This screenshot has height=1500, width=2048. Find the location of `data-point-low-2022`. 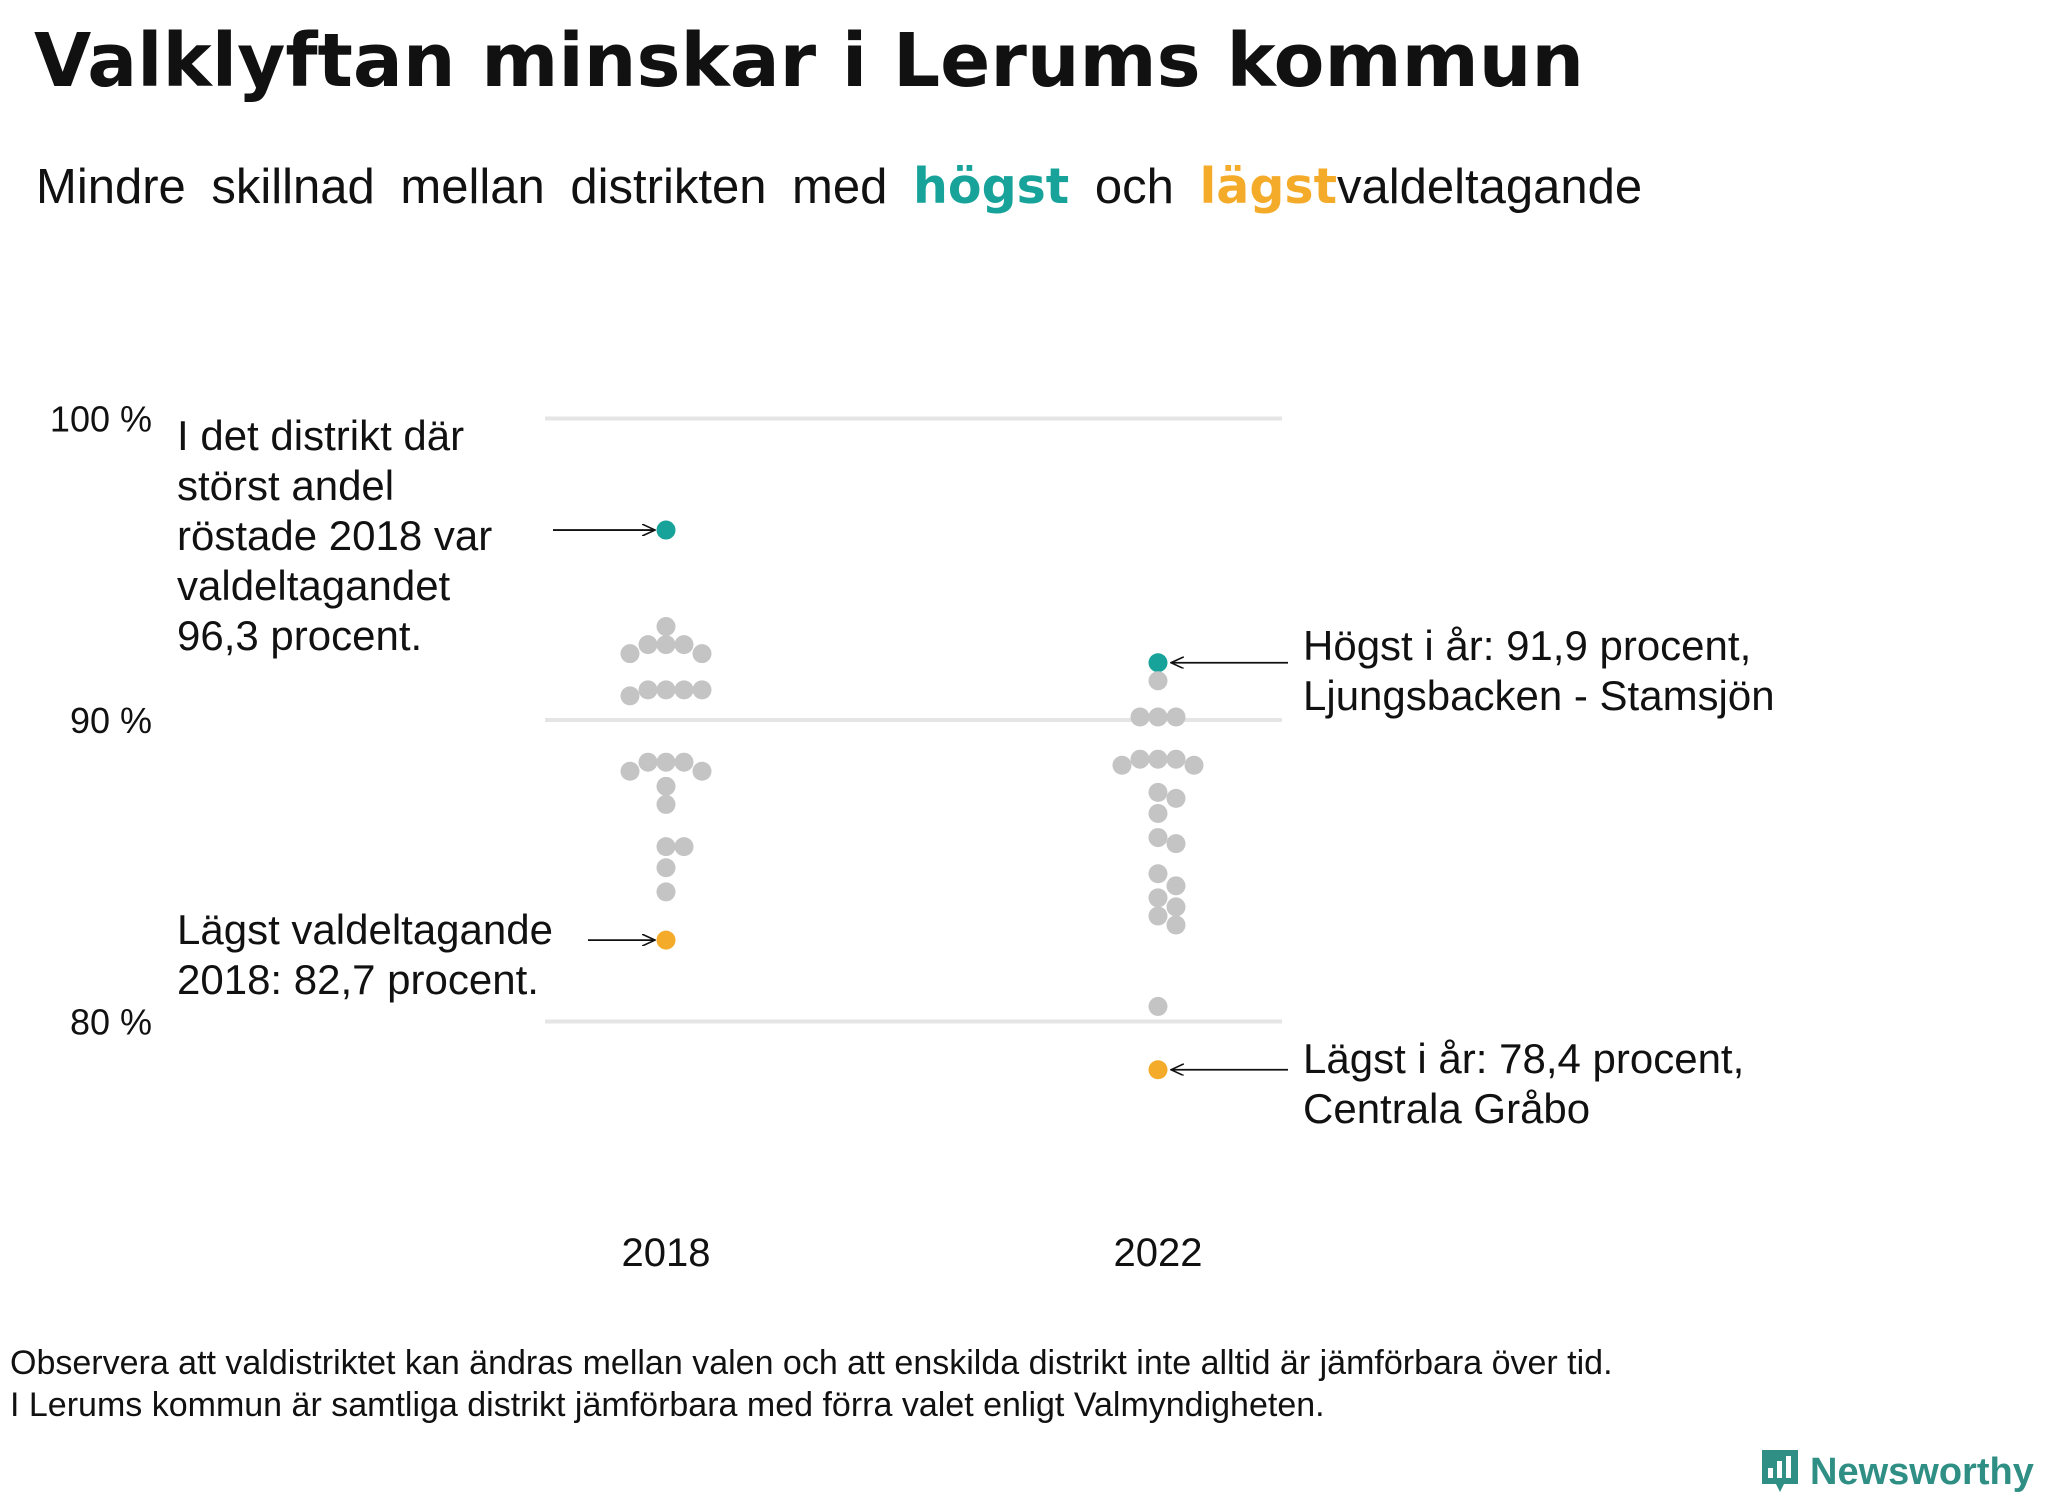

data-point-low-2022 is located at coordinates (1158, 1070).